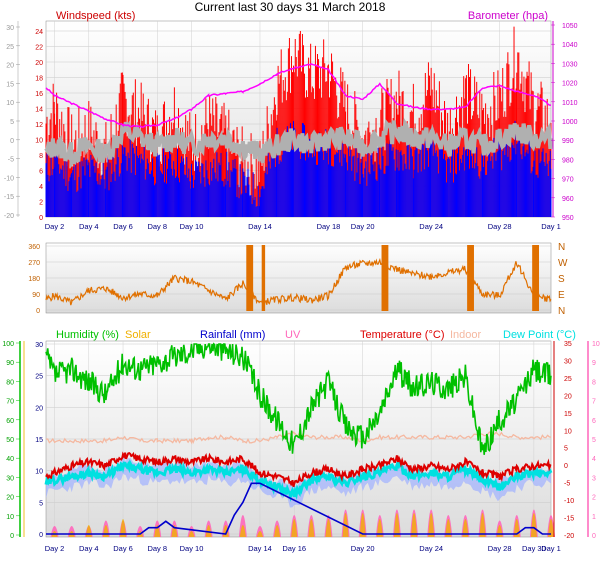 The image size is (608, 561). What do you see at coordinates (551, 226) in the screenshot?
I see `wind-x-tick-label: Day 1` at bounding box center [551, 226].